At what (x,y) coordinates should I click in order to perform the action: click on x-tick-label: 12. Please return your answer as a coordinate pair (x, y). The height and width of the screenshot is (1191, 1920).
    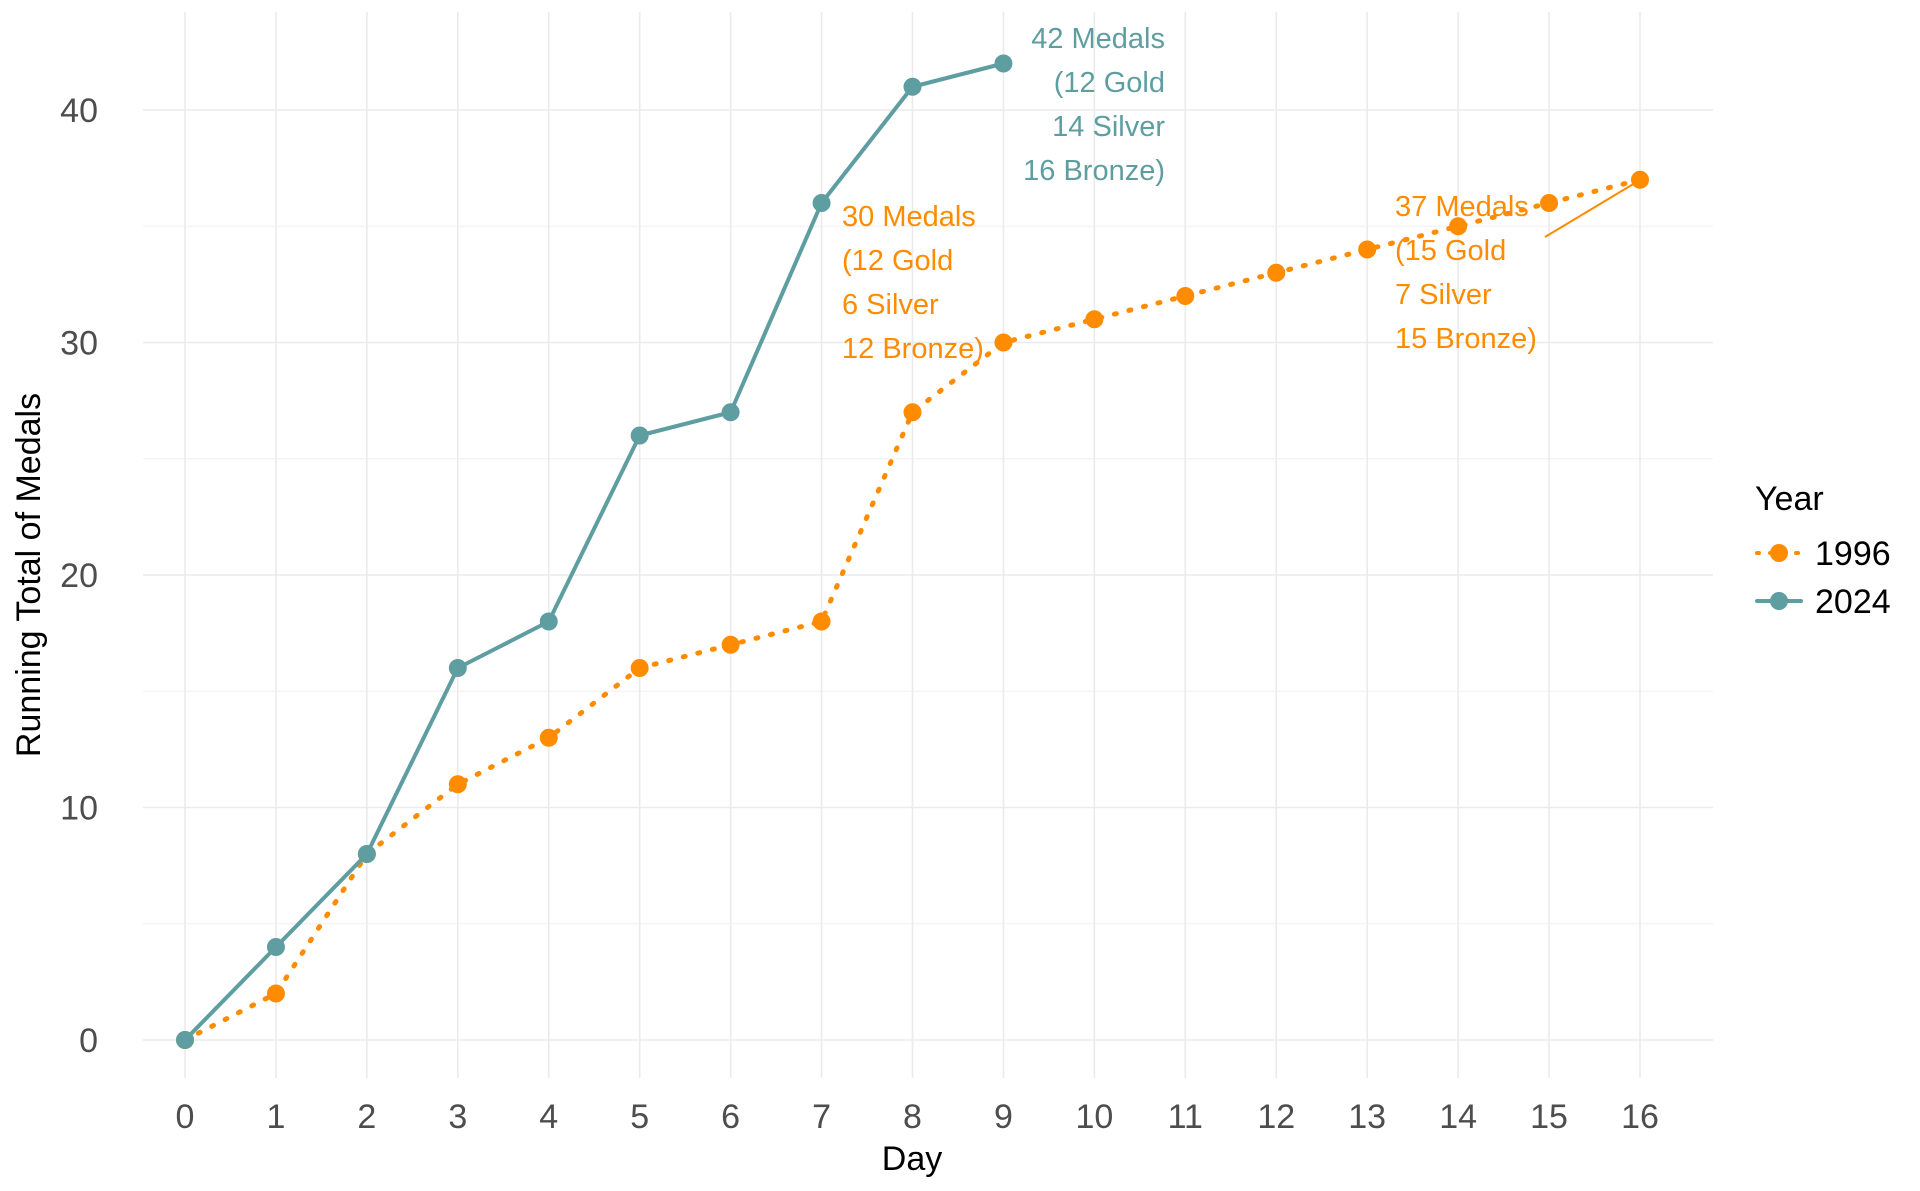
    Looking at the image, I should click on (1276, 1117).